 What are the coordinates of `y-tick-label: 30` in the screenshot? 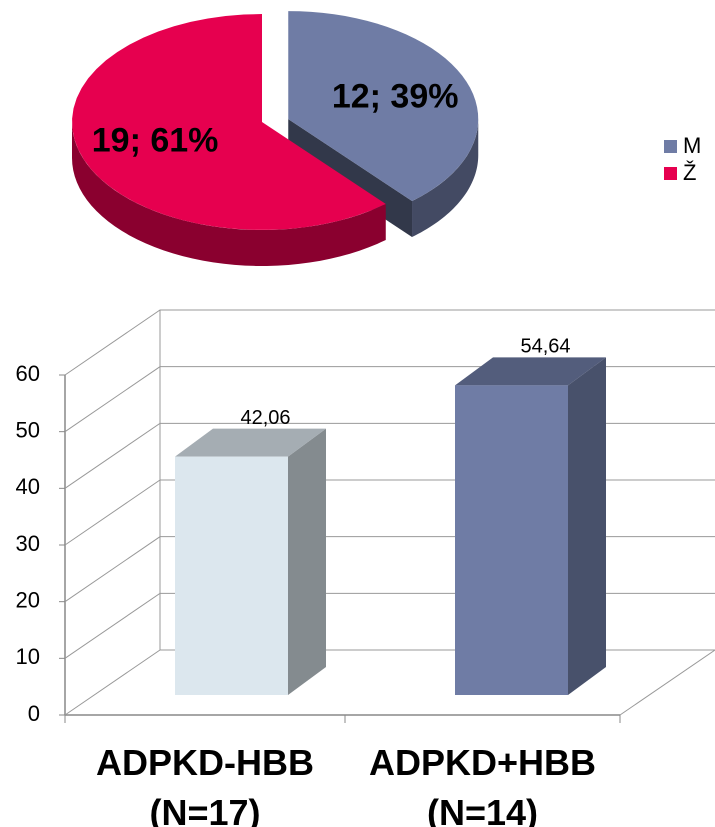 It's located at (28, 543).